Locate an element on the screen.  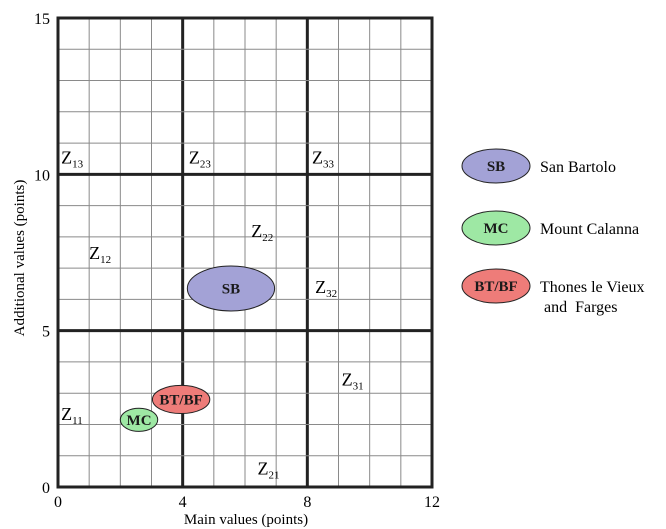
zone-label: Z32 is located at coordinates (326, 288).